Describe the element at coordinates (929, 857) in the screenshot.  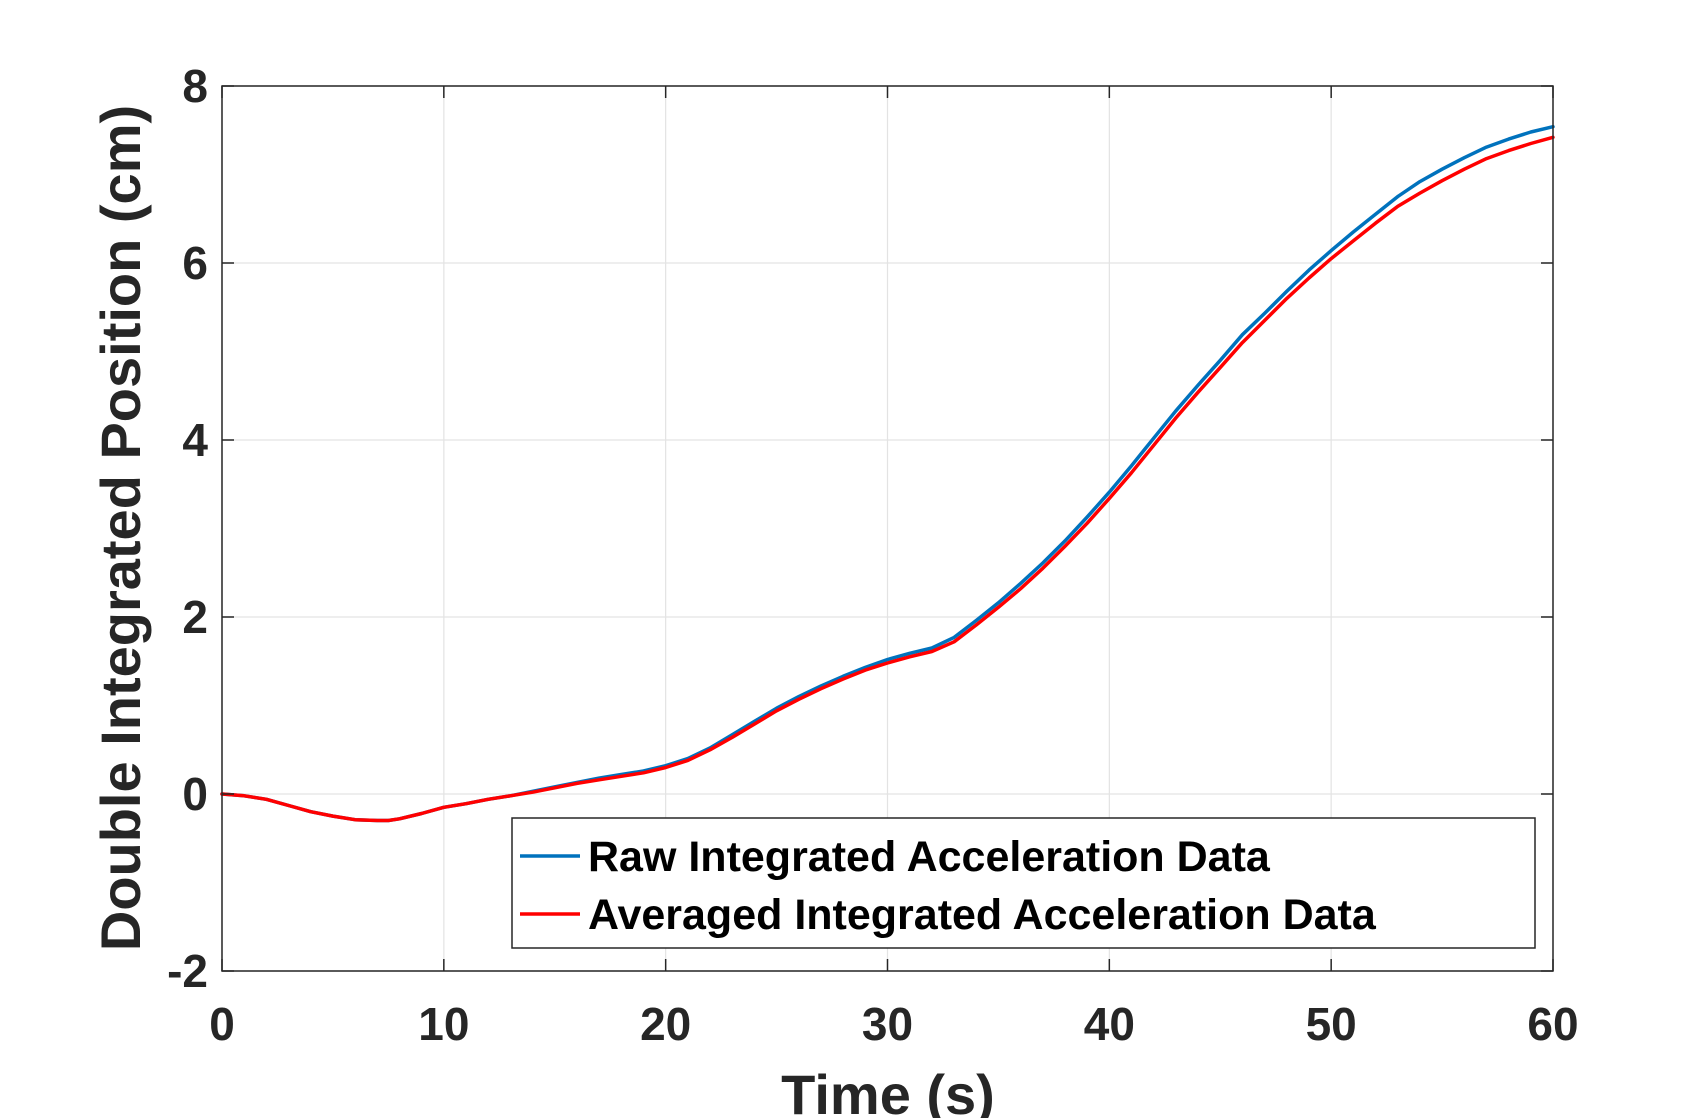
I see `legend-label-raw: Raw Integrated Acceleration Data` at that location.